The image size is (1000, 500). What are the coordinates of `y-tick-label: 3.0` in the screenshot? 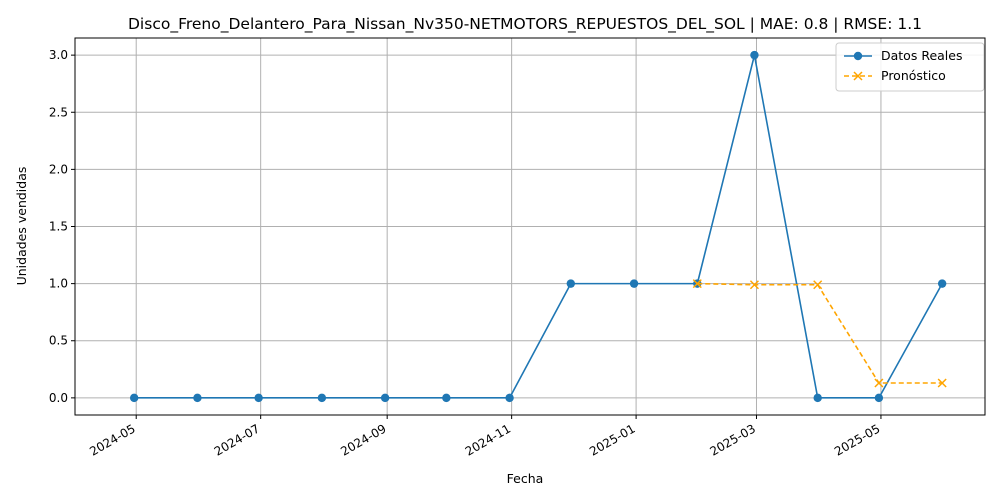 It's located at (58, 55).